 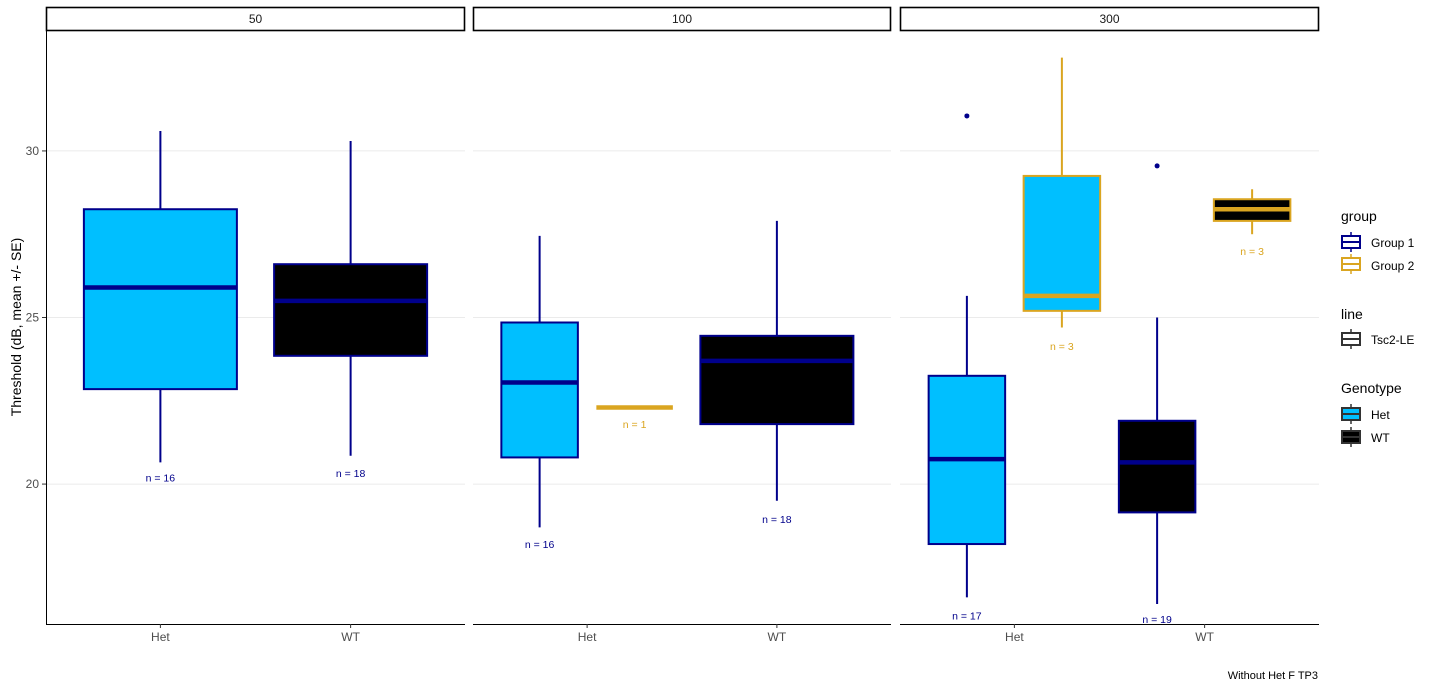 What do you see at coordinates (634, 418) in the screenshot?
I see `box-het-group-2: n = 1` at bounding box center [634, 418].